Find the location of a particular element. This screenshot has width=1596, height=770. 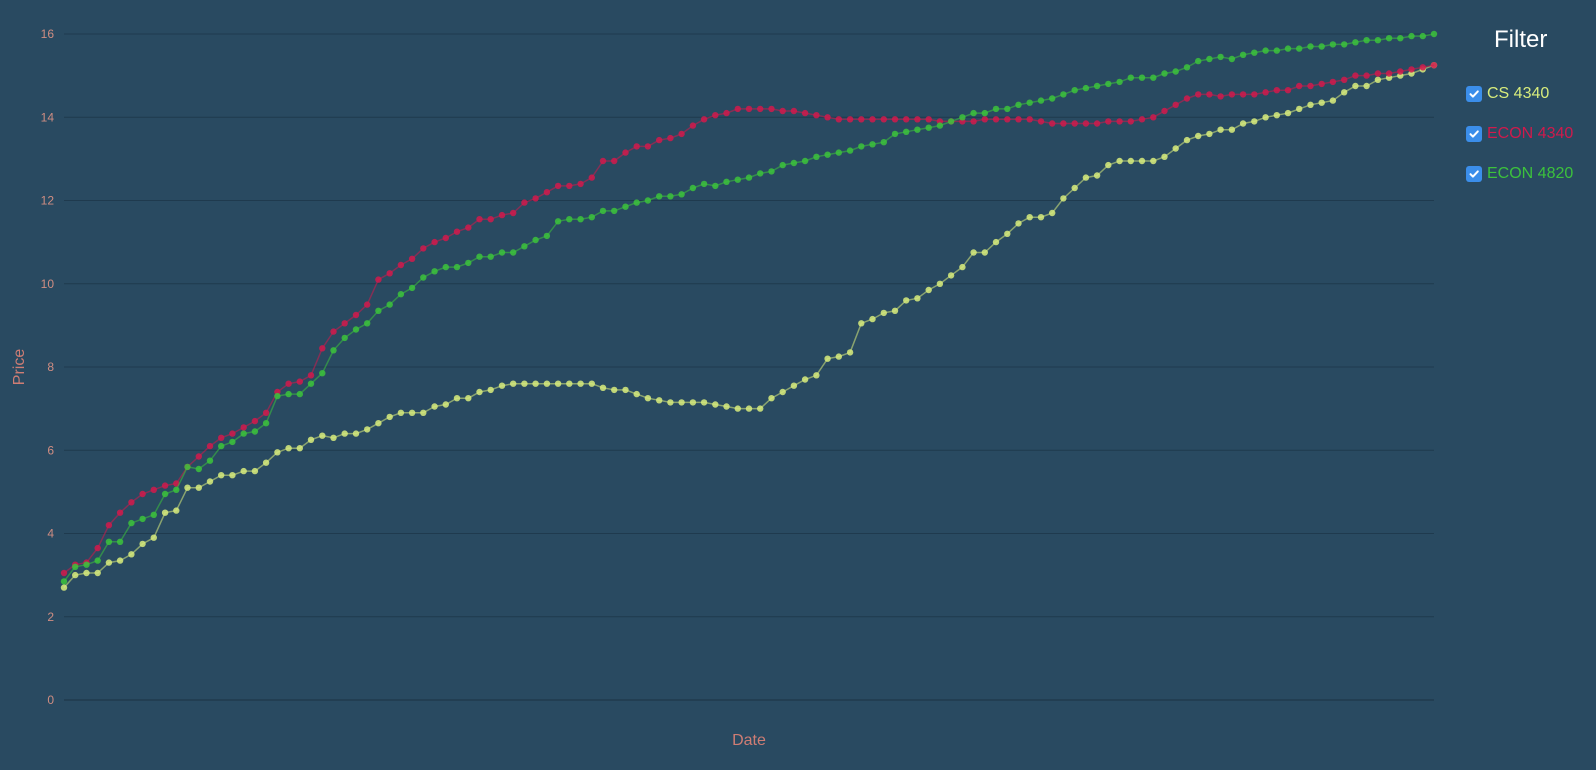

filter-item-1: ECON 4340 is located at coordinates (1530, 134).